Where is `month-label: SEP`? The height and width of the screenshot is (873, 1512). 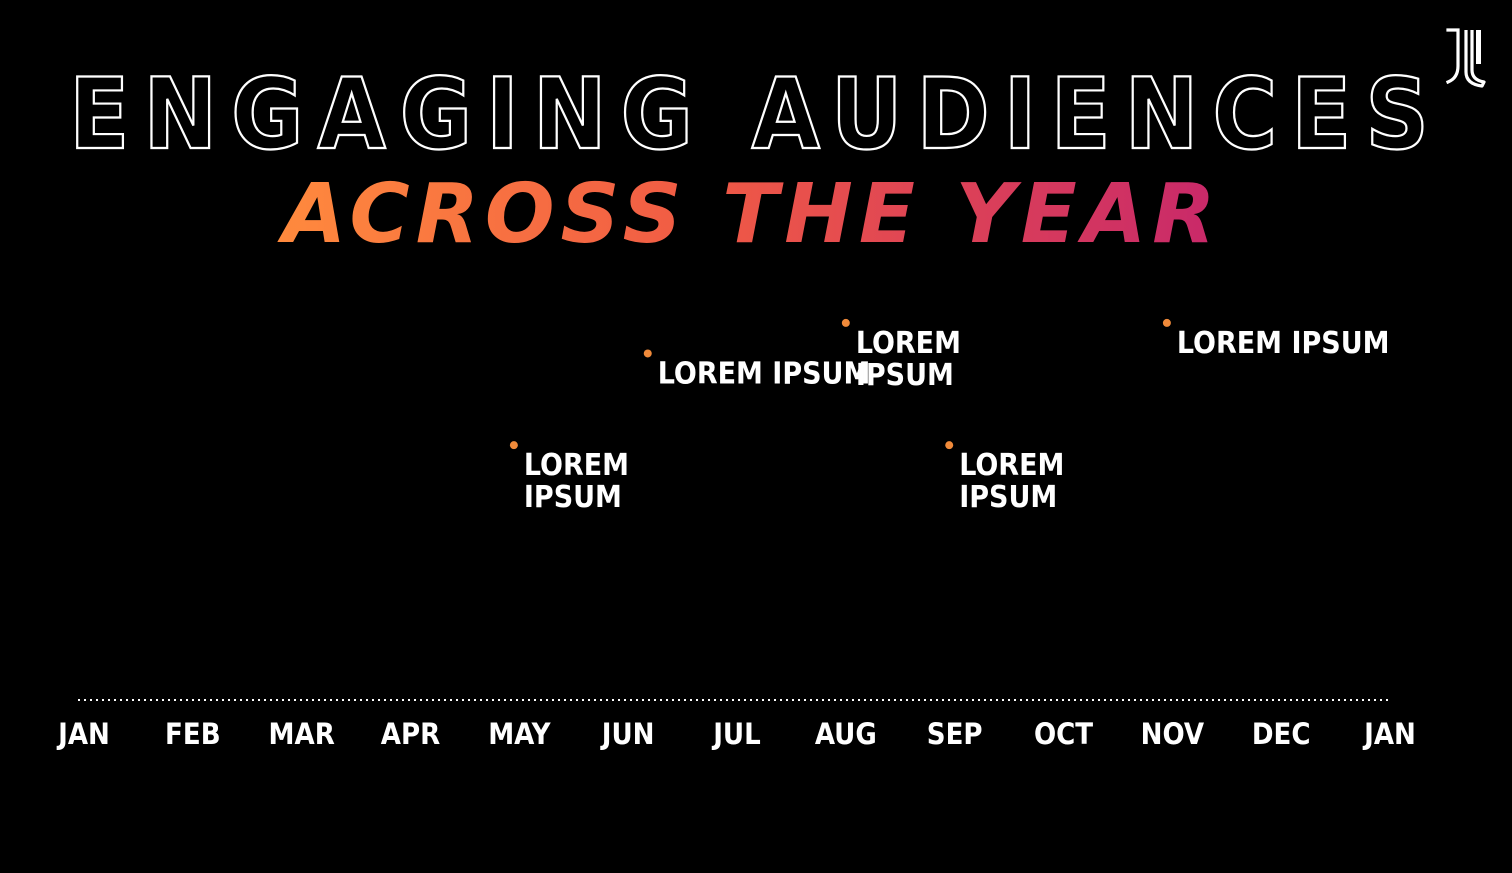 month-label: SEP is located at coordinates (955, 734).